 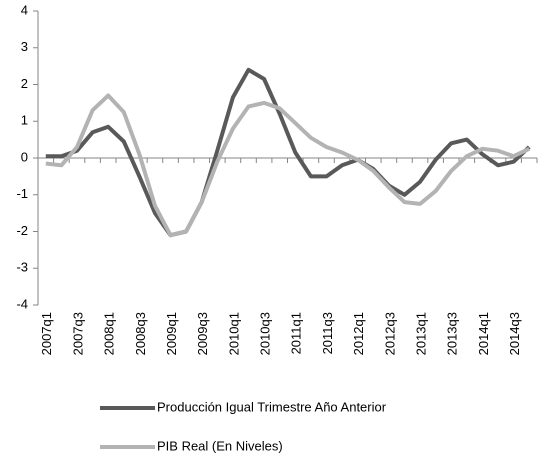 What do you see at coordinates (420, 333) in the screenshot?
I see `x-tick-label: 2013q1` at bounding box center [420, 333].